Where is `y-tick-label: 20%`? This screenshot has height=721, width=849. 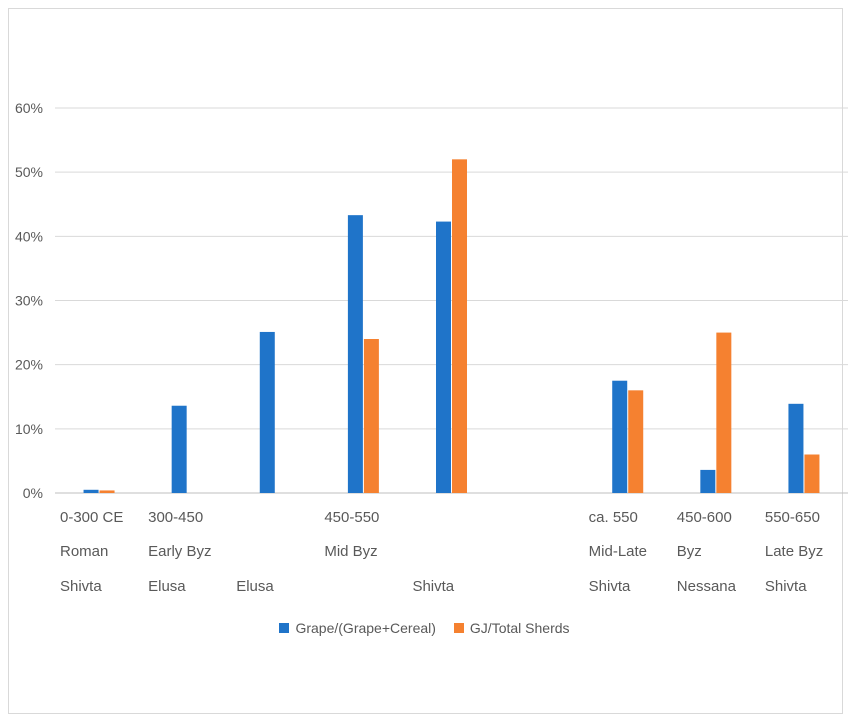
y-tick-label: 20% is located at coordinates (29, 365).